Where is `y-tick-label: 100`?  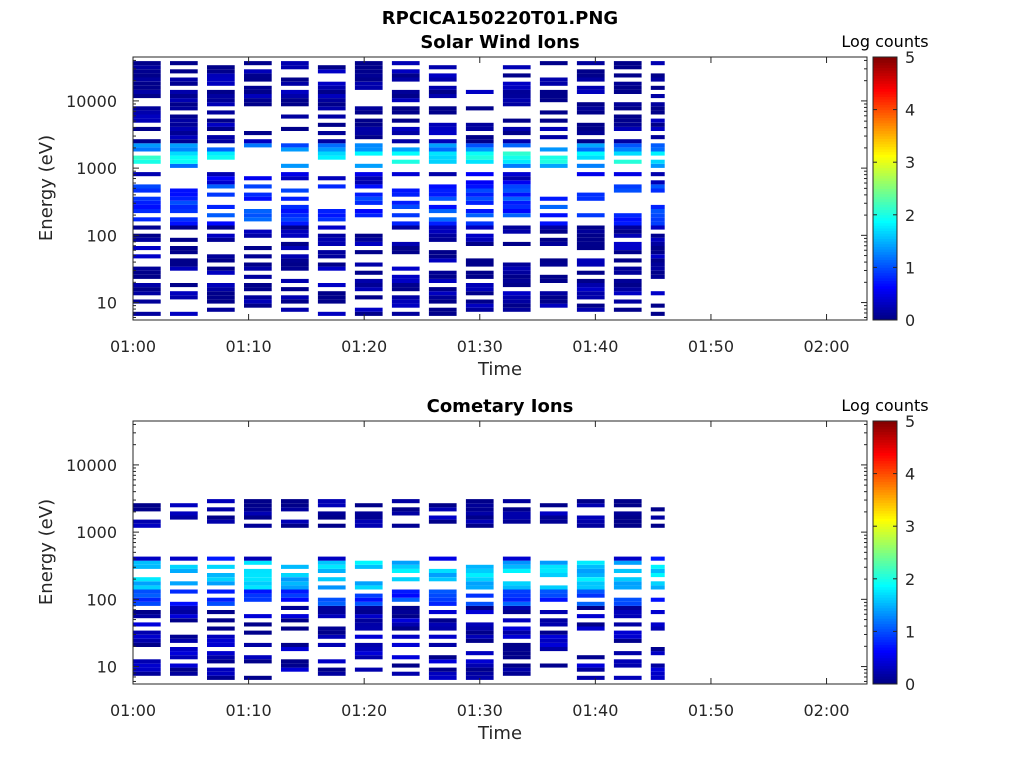 y-tick-label: 100 is located at coordinates (101, 235).